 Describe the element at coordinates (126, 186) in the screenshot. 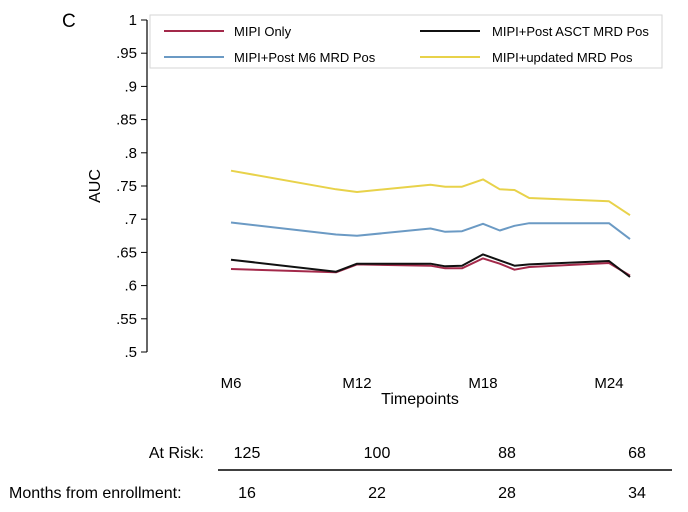

I see `y-tick-label: .75` at that location.